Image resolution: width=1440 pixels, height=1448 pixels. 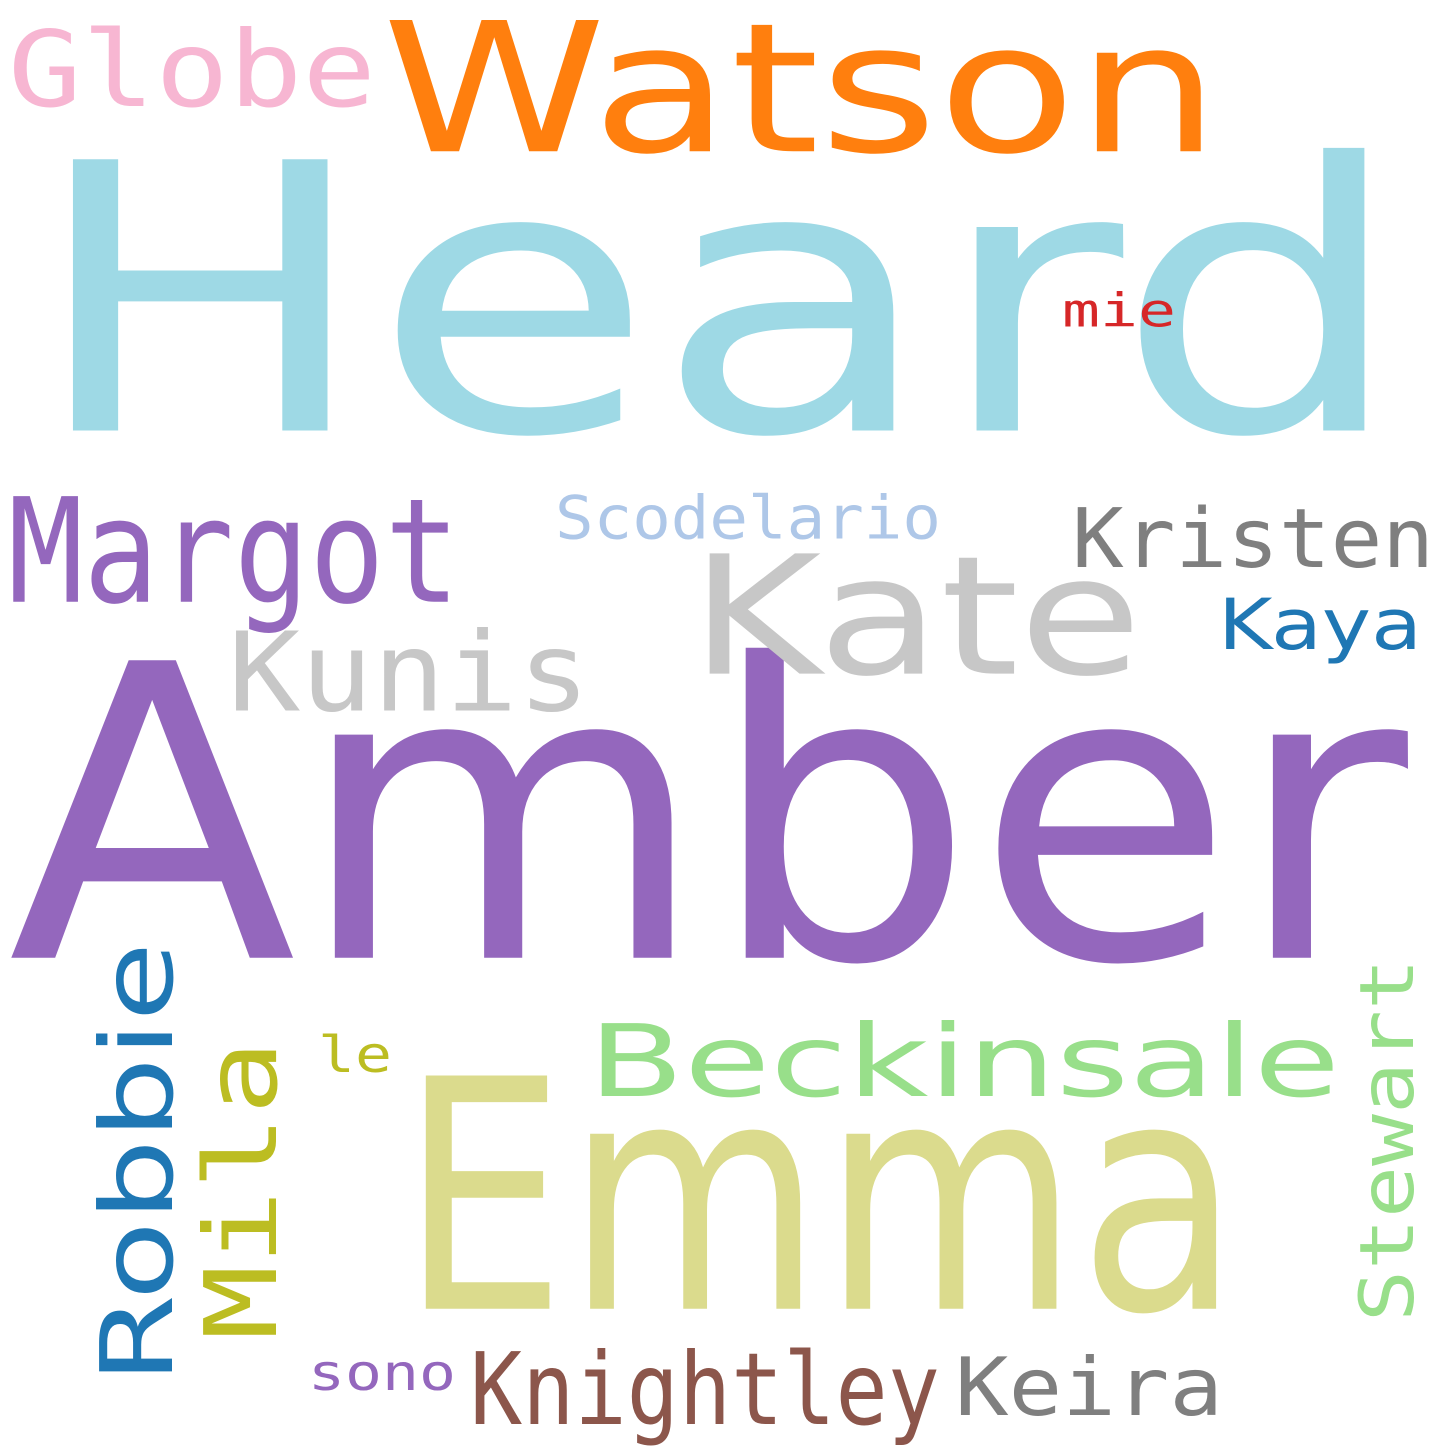 I want to click on word-mila: Mila, so click(x=242, y=1190).